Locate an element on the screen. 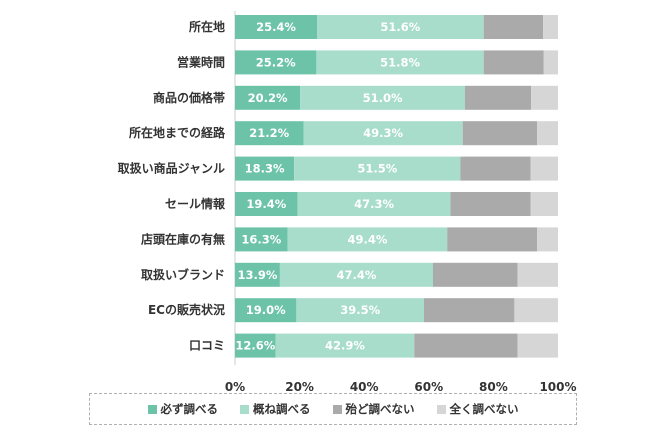 The width and height of the screenshot is (666, 436). legend-label-always: 必ず調べる is located at coordinates (189, 409).